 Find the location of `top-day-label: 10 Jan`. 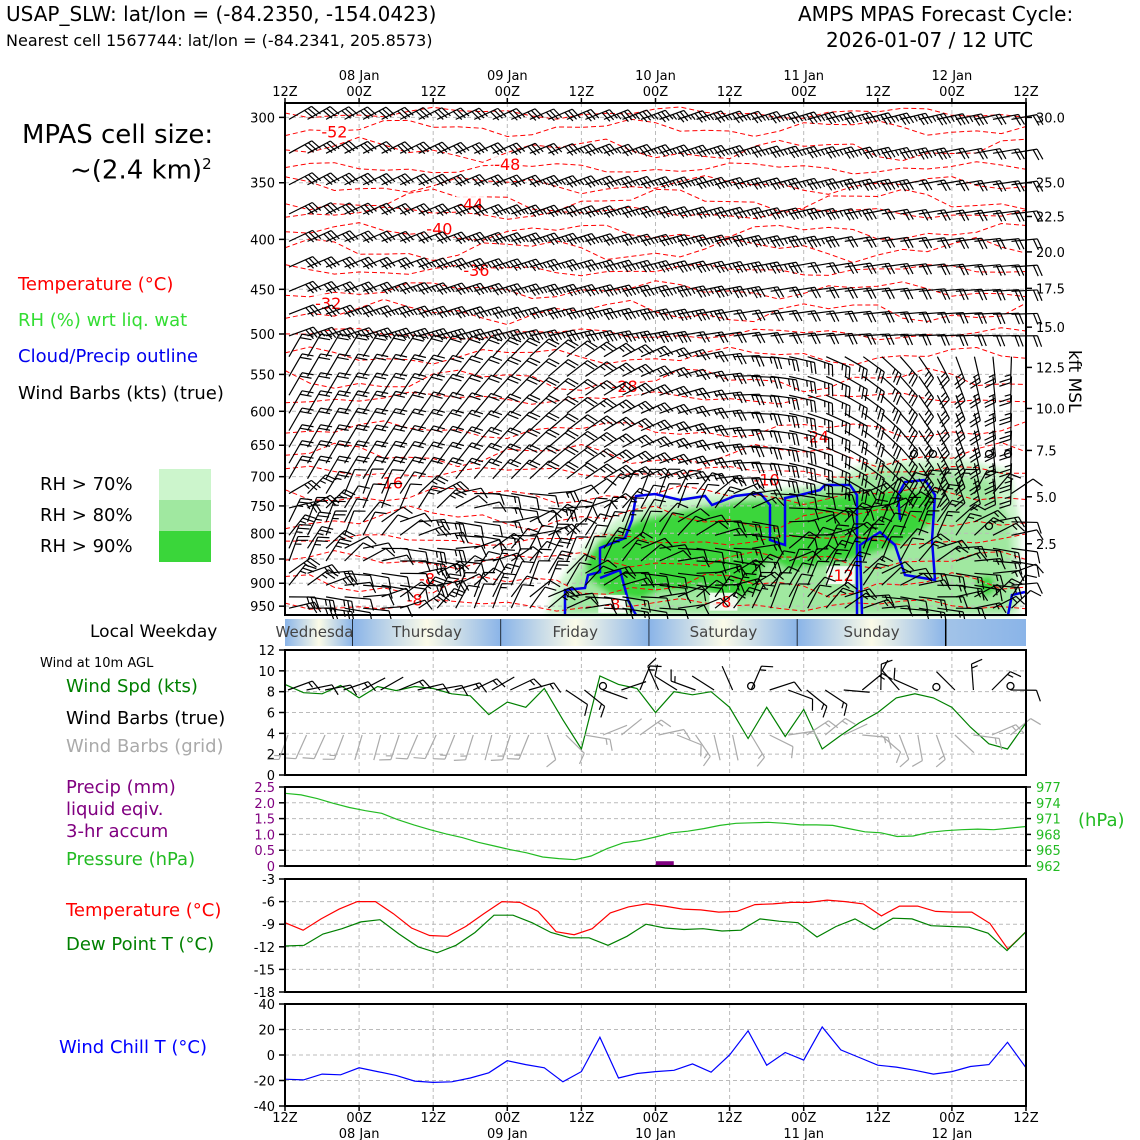

top-day-label: 10 Jan is located at coordinates (655, 76).